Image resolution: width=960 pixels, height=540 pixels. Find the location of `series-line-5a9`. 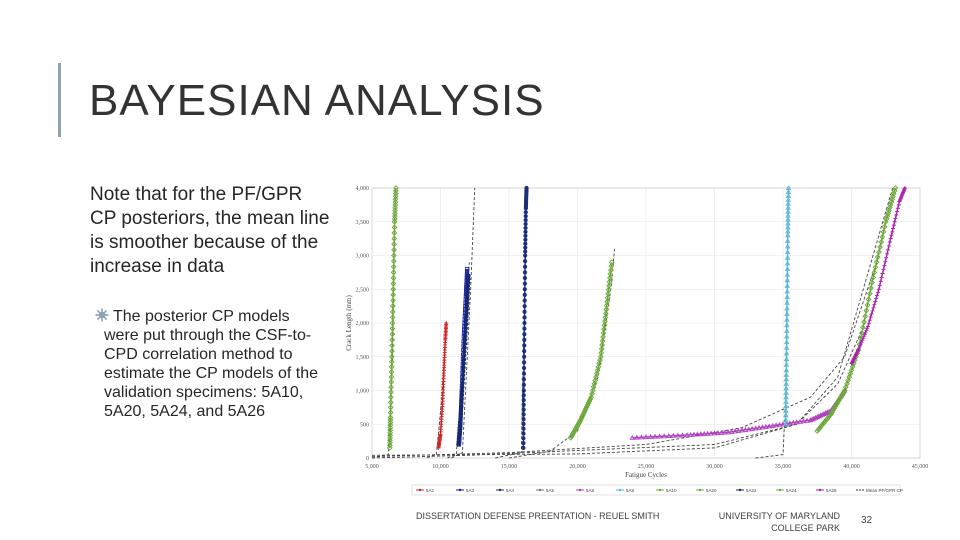

series-line-5a9 is located at coordinates (787, 306).